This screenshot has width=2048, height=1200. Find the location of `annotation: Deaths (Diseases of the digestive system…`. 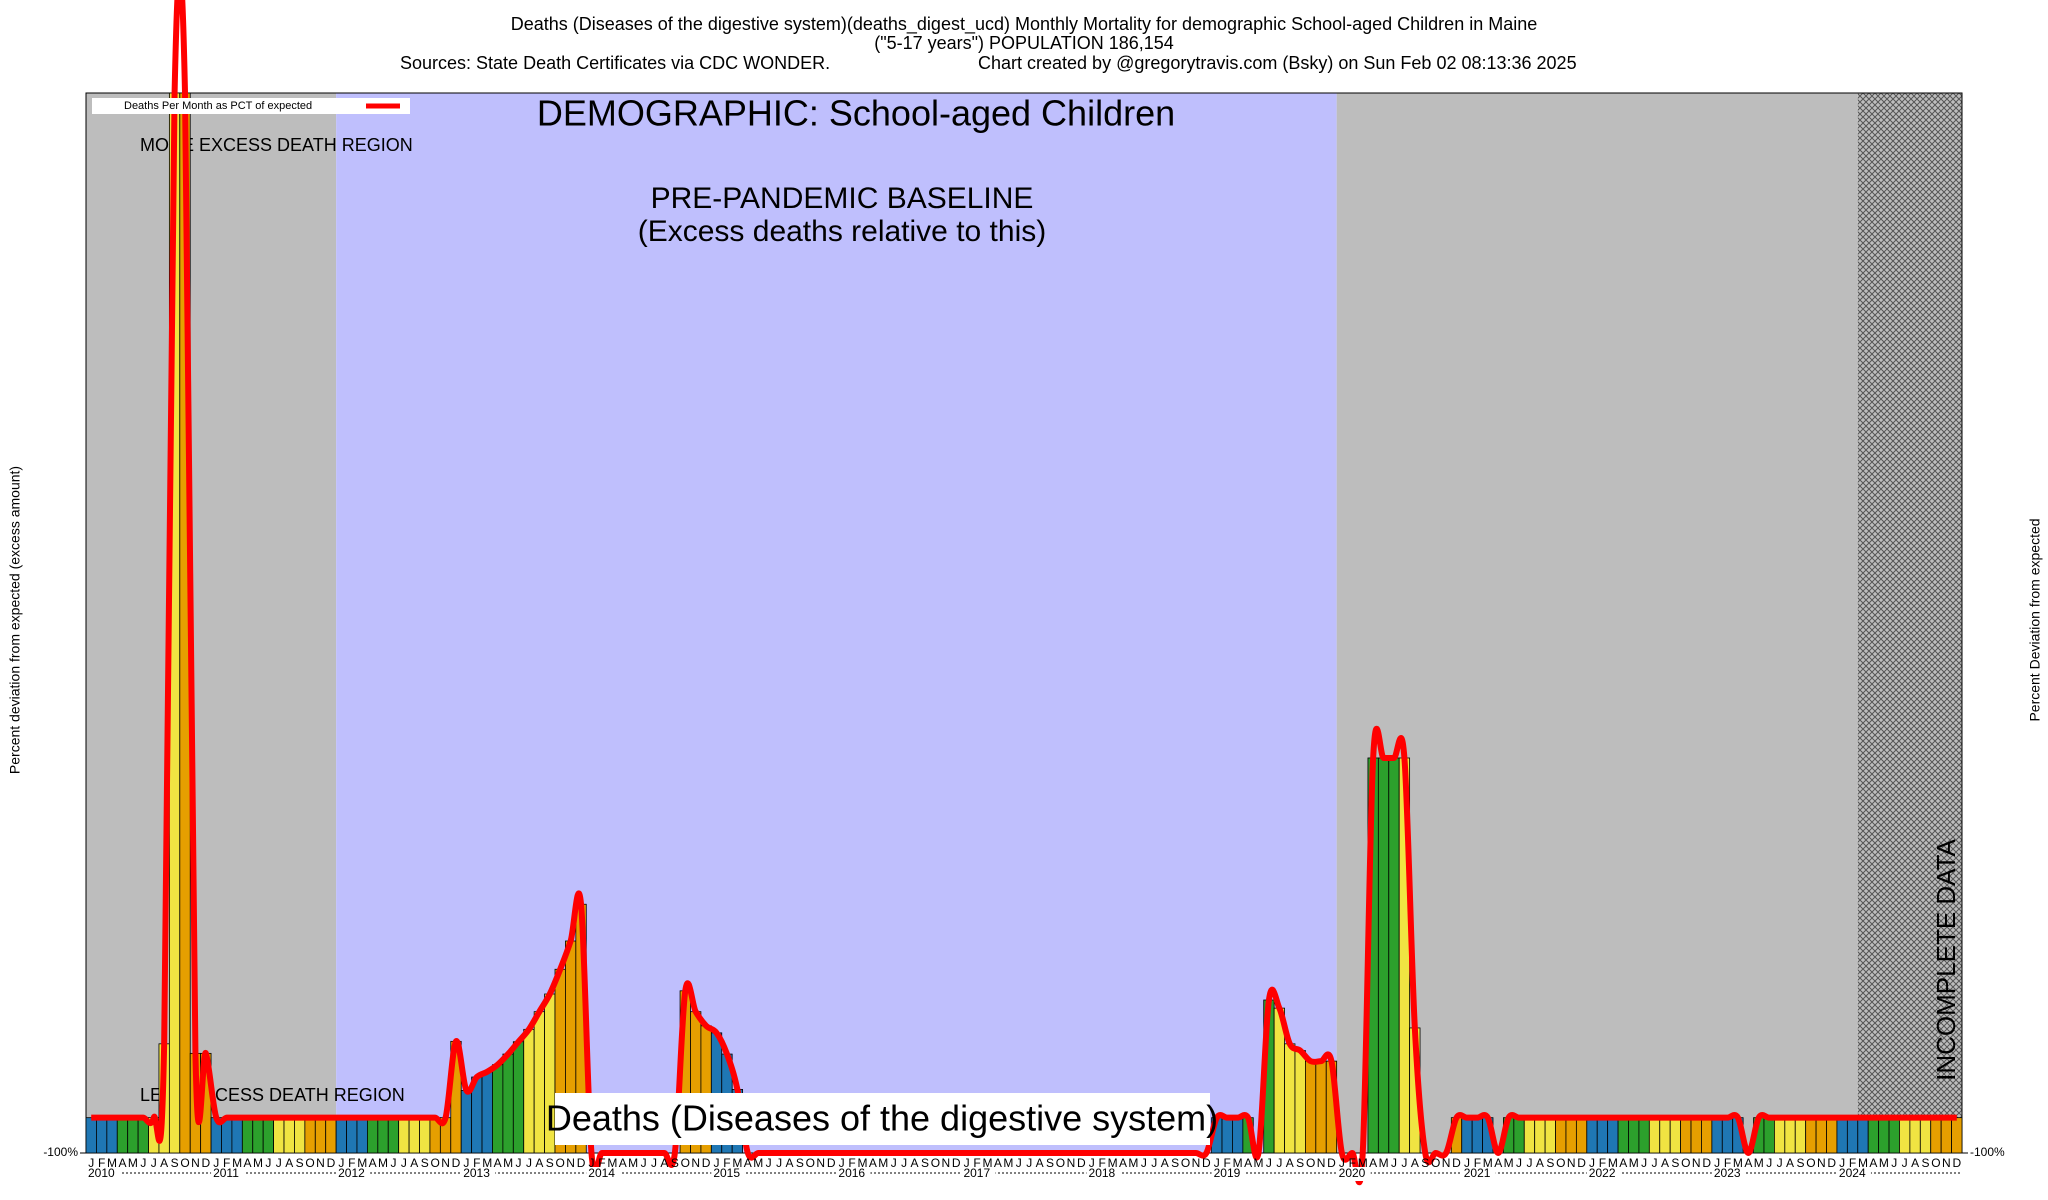

annotation: Deaths (Diseases of the digestive system… is located at coordinates (882, 1118).